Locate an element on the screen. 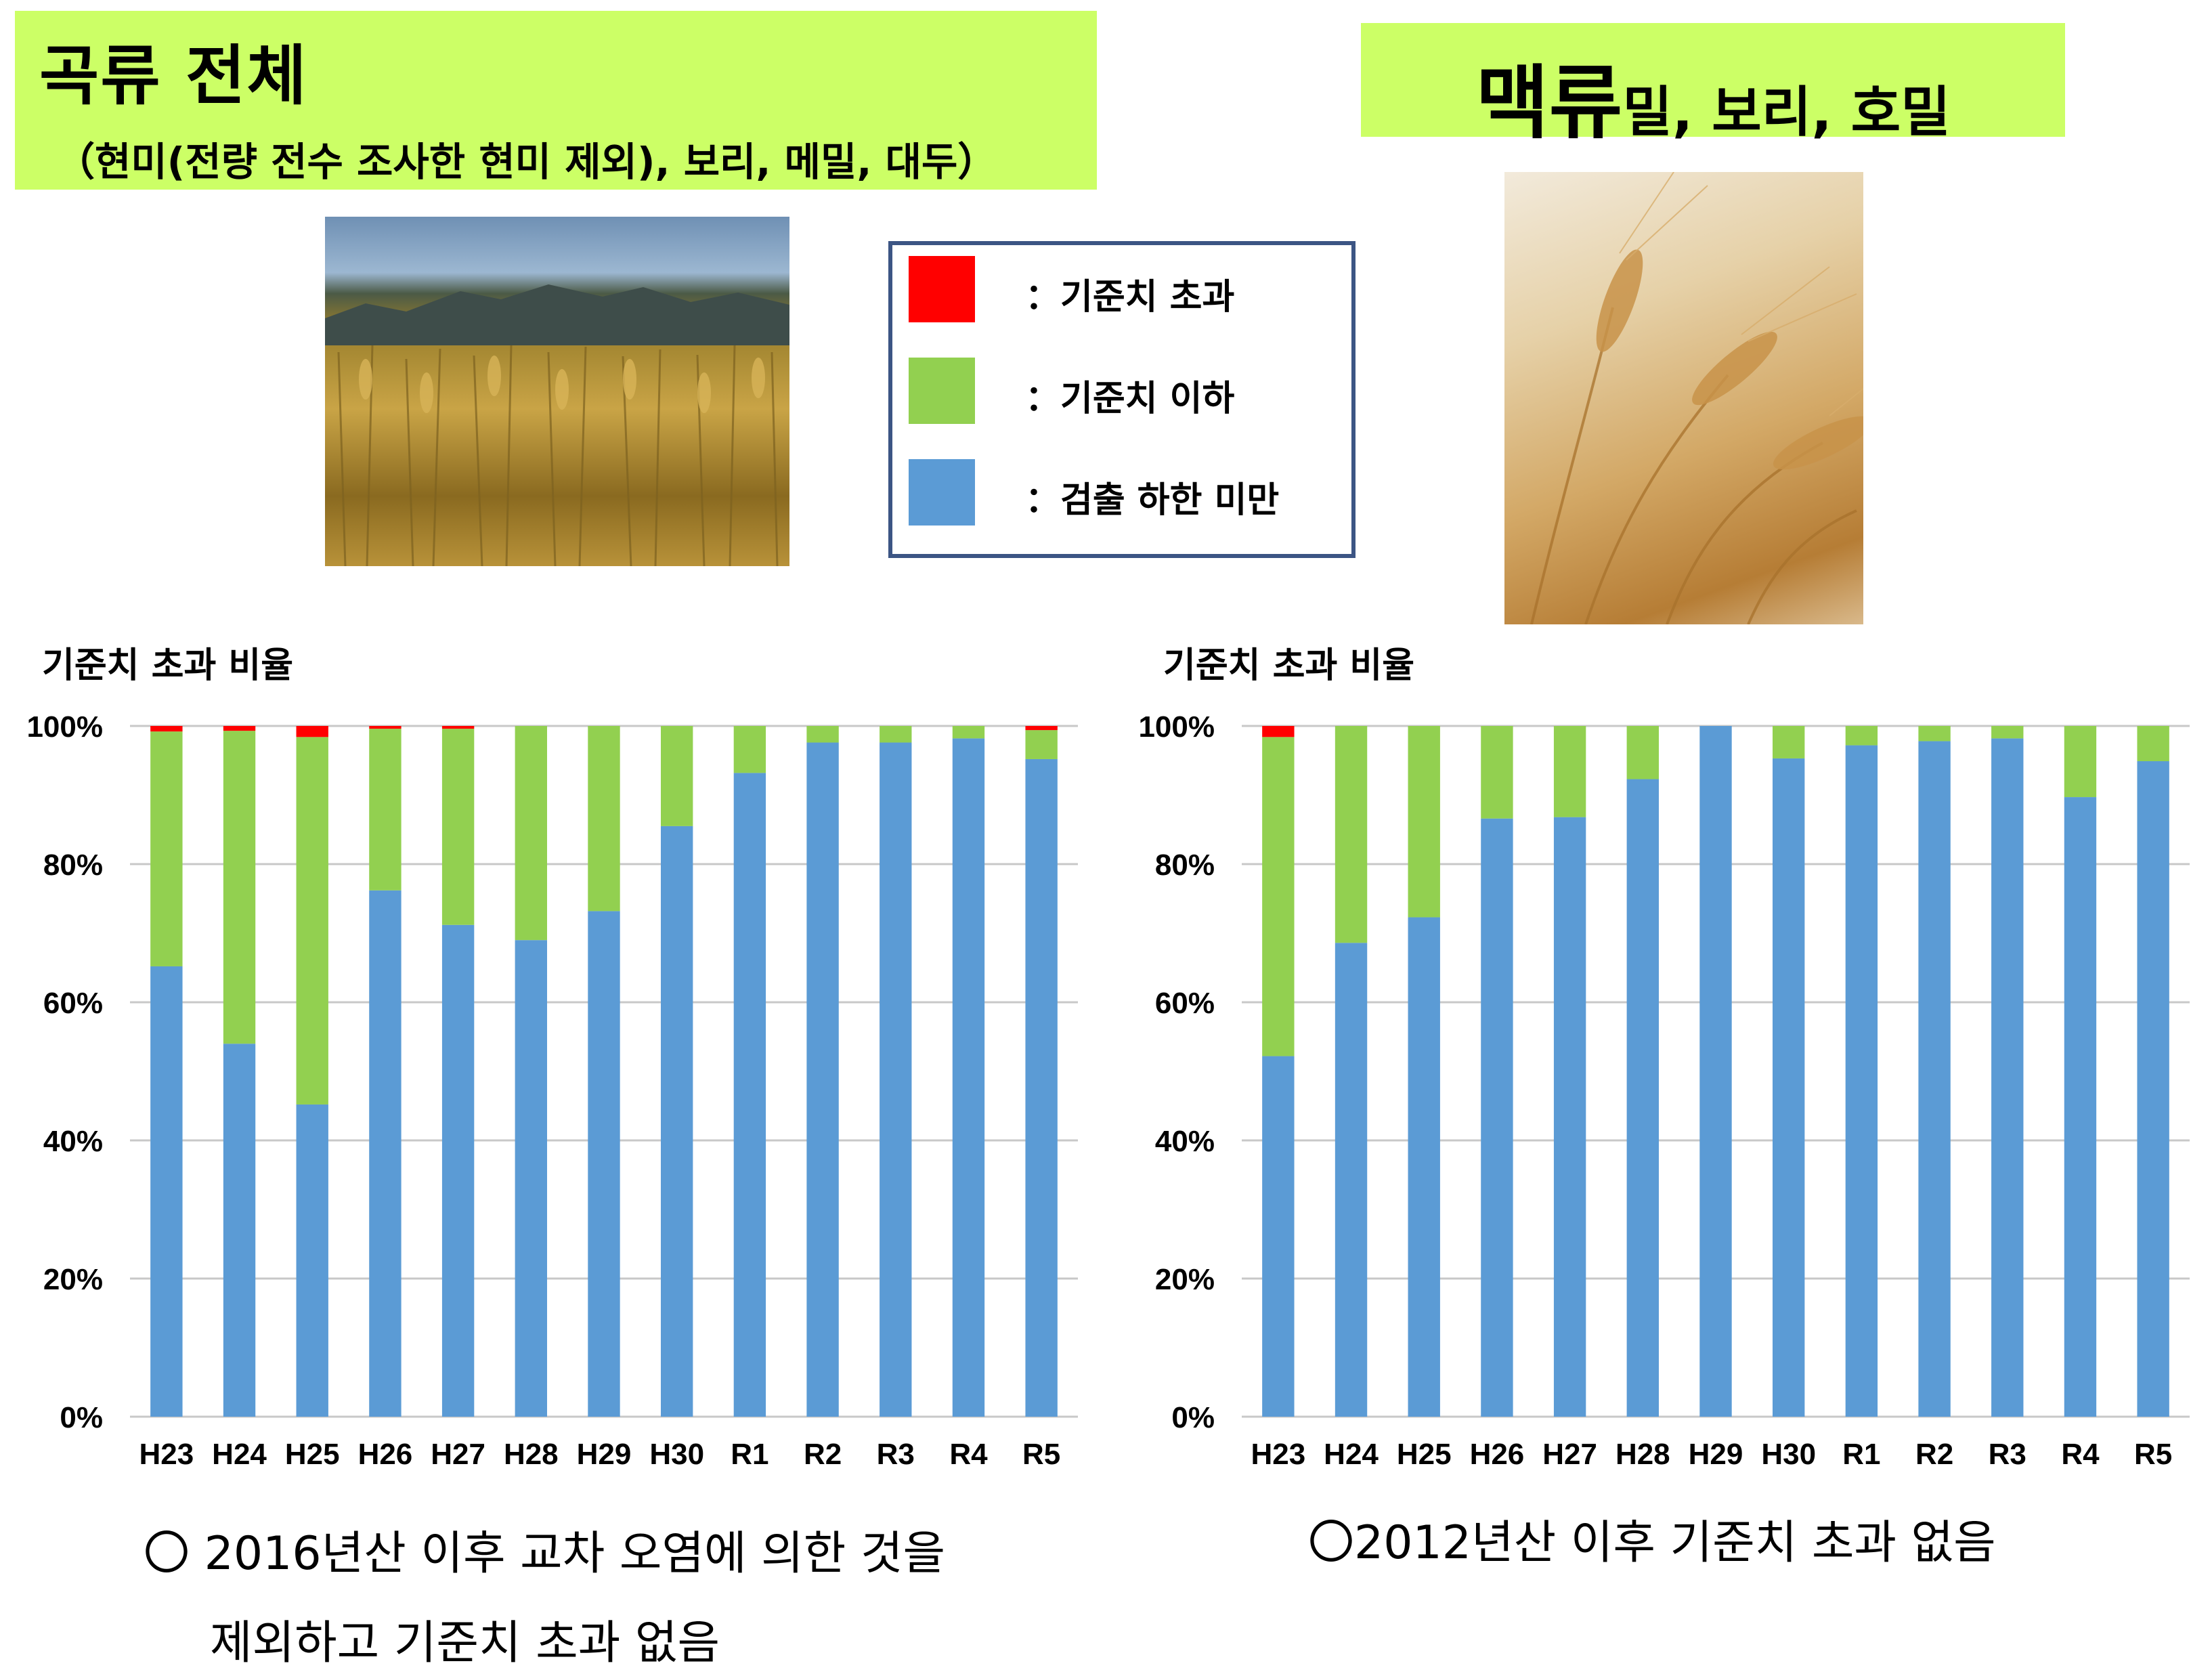  banner-wheat-barley-subtitle: 밀, 보리, 호밀 is located at coordinates (1786, 112).